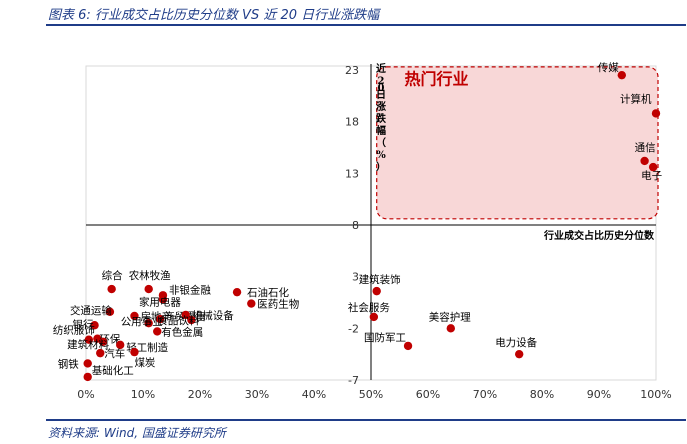 This screenshot has height=444, width=687. I want to click on y-axis-title-char: 跌, so click(381, 118).